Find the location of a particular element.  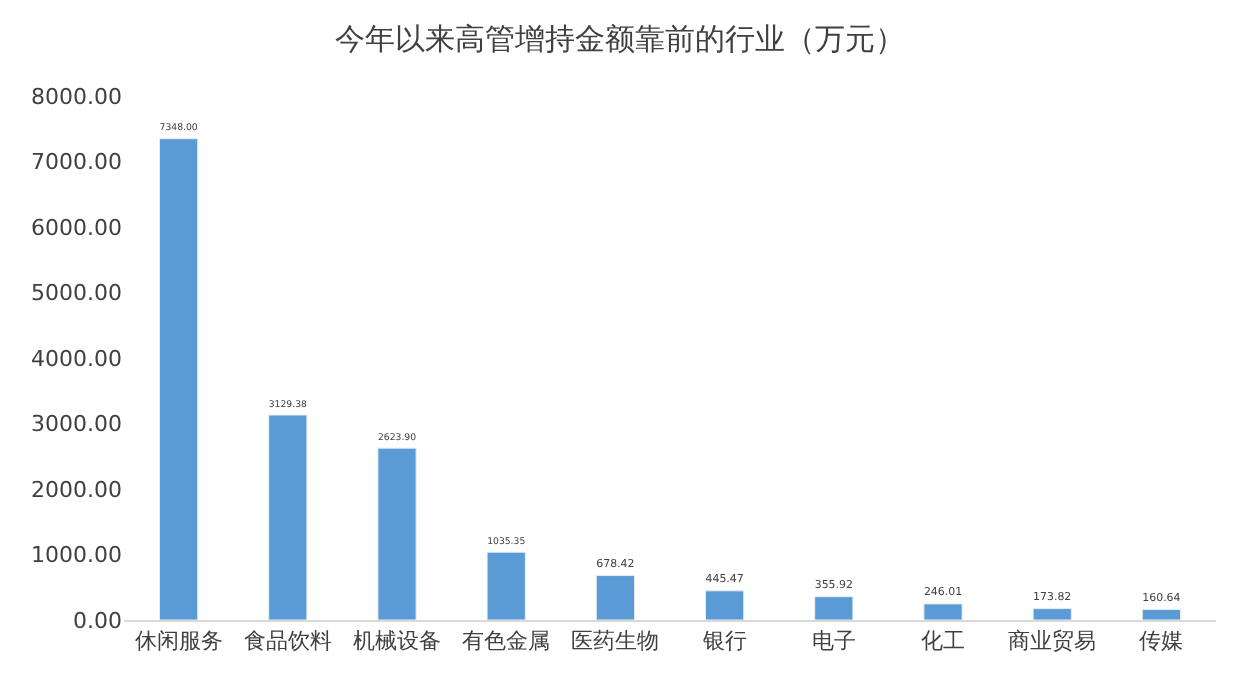

y-tick-label: 2000.00 is located at coordinates (76, 489).